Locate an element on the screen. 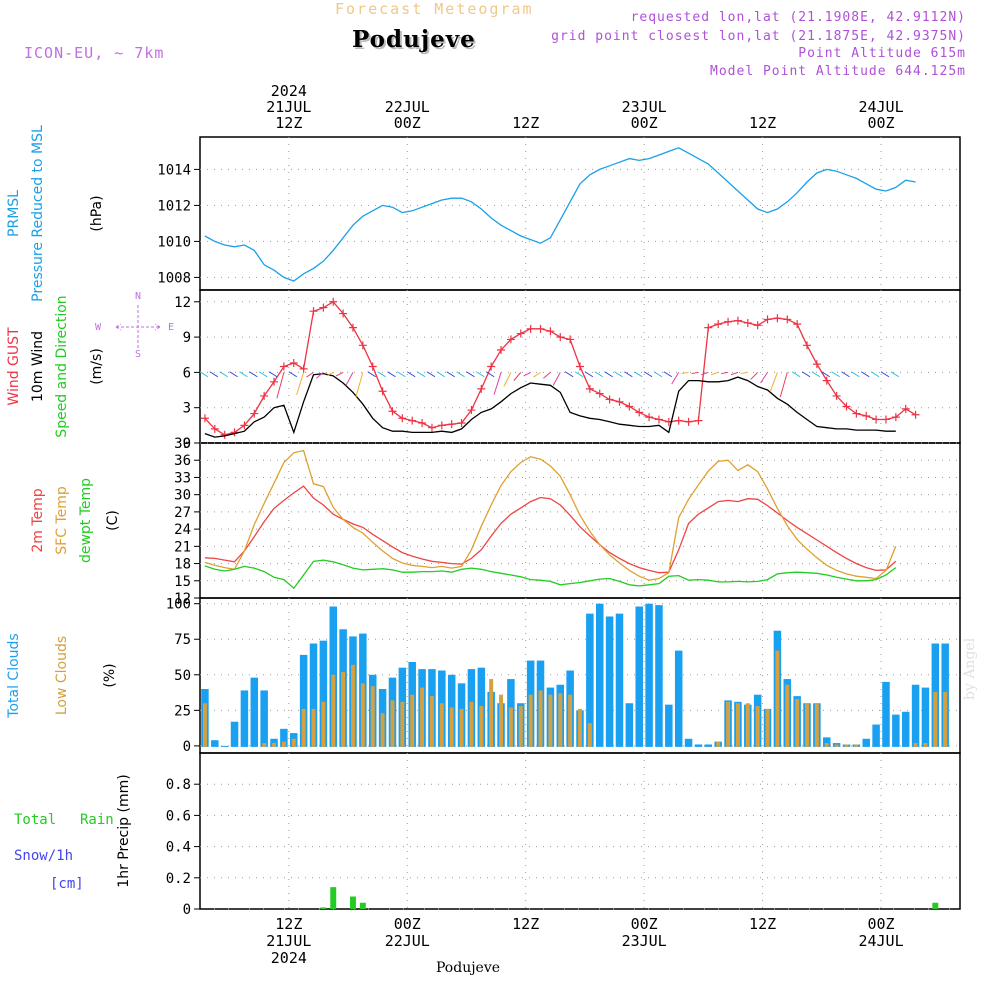  temperature-unit-label: (C) is located at coordinates (113, 520).